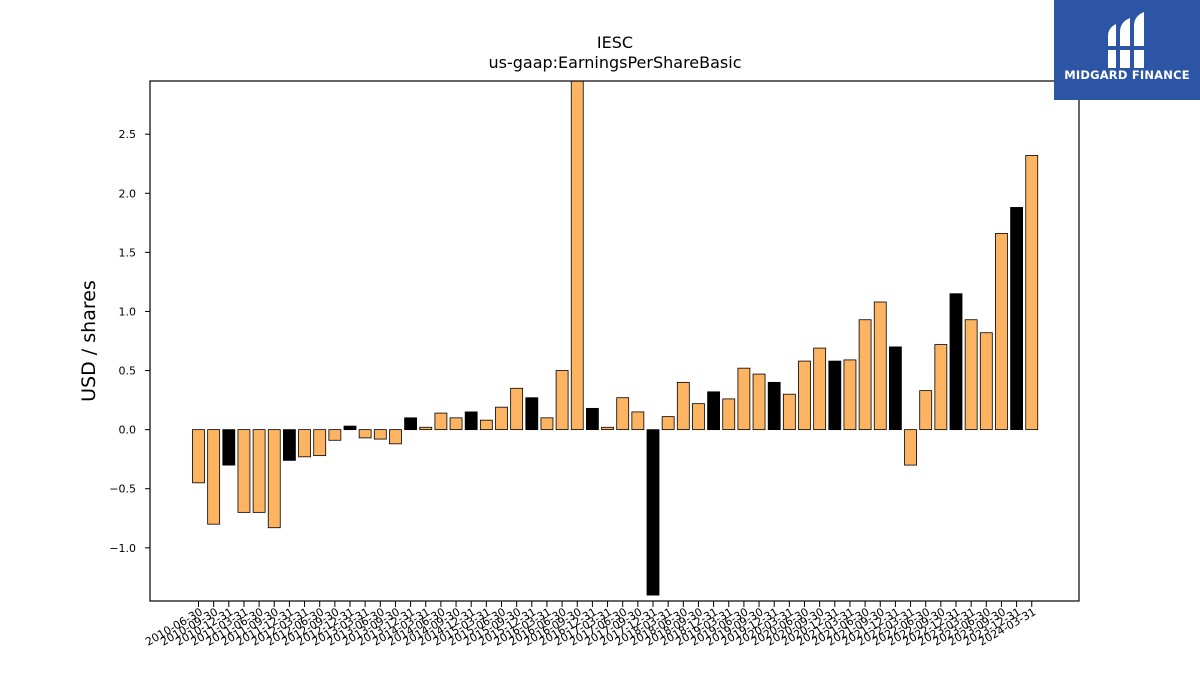  Describe the element at coordinates (128, 134) in the screenshot. I see `y-tick-label: 2.5` at that location.